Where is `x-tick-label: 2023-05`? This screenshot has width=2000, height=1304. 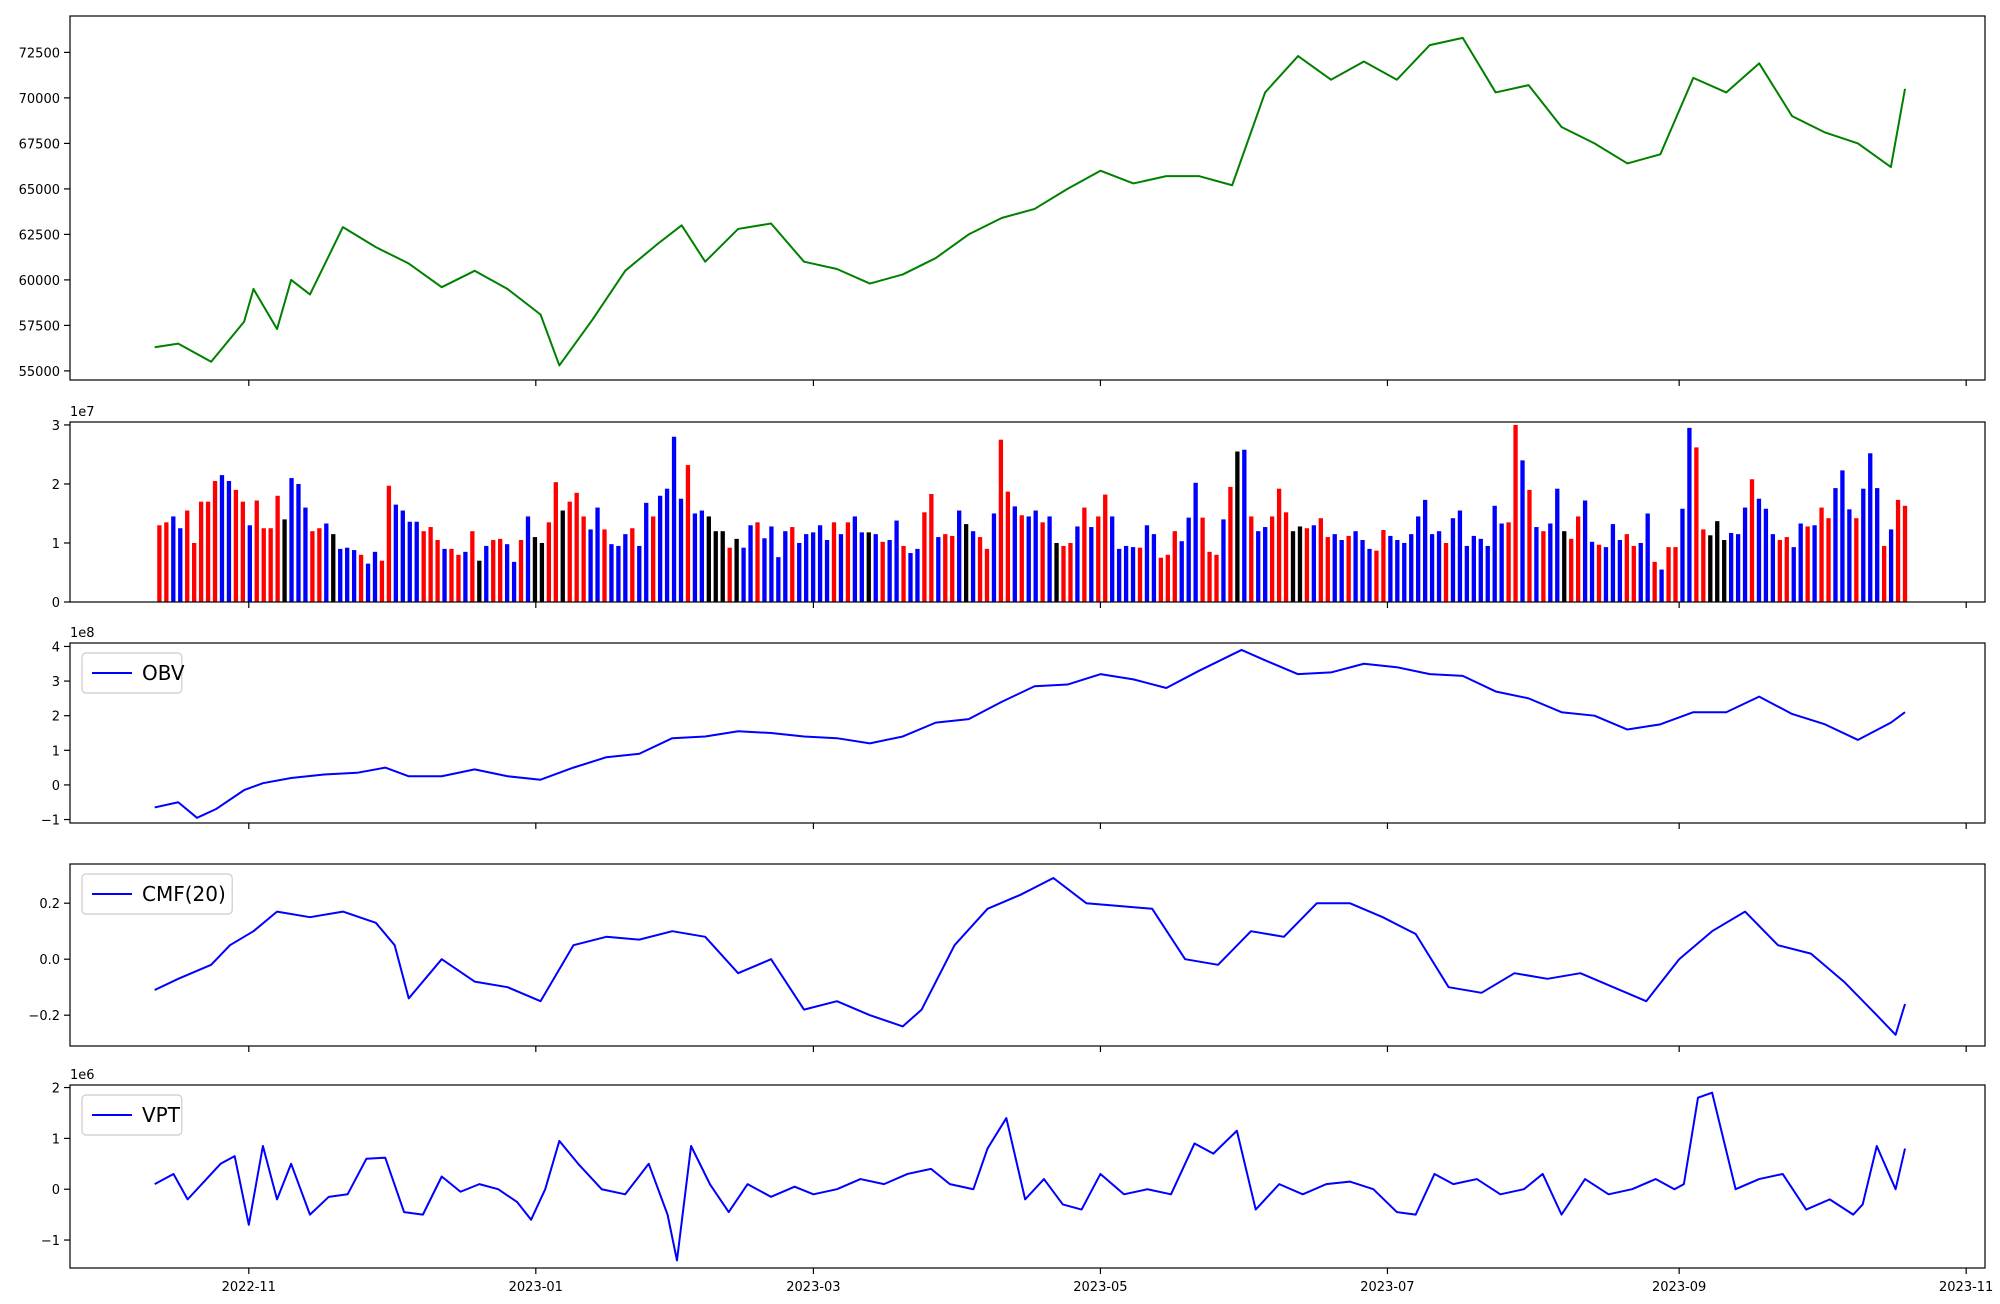 x-tick-label: 2023-05 is located at coordinates (1100, 1287).